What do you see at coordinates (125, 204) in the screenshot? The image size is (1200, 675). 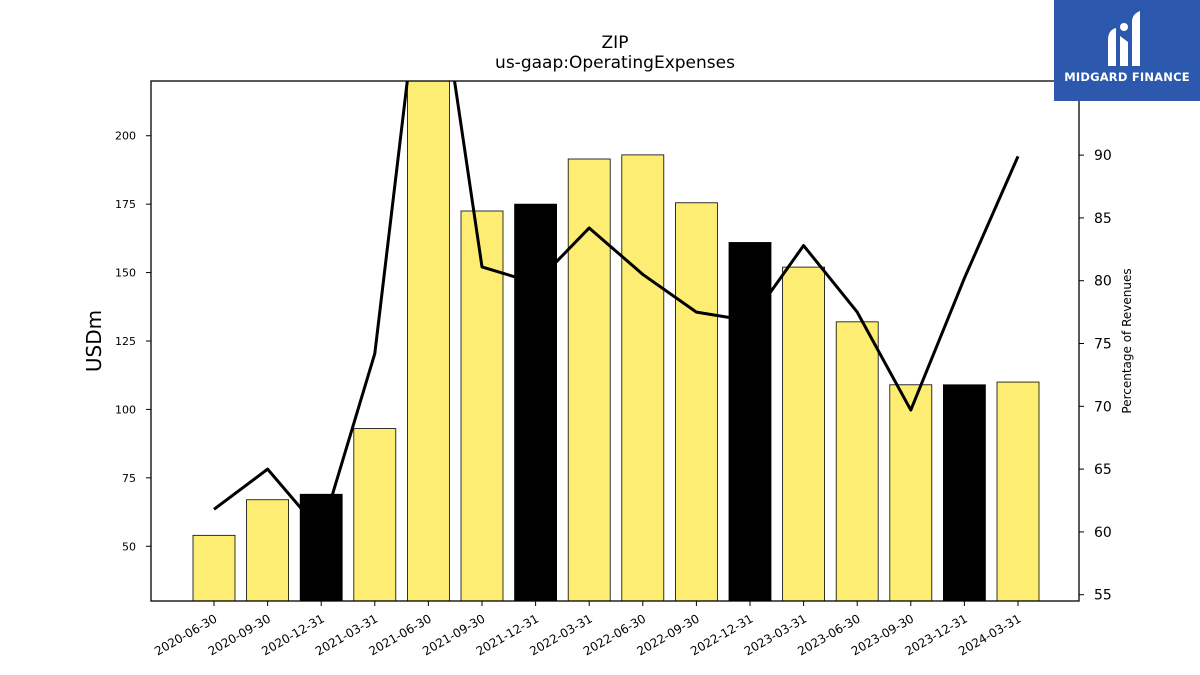 I see `y-tick-label: 175` at bounding box center [125, 204].